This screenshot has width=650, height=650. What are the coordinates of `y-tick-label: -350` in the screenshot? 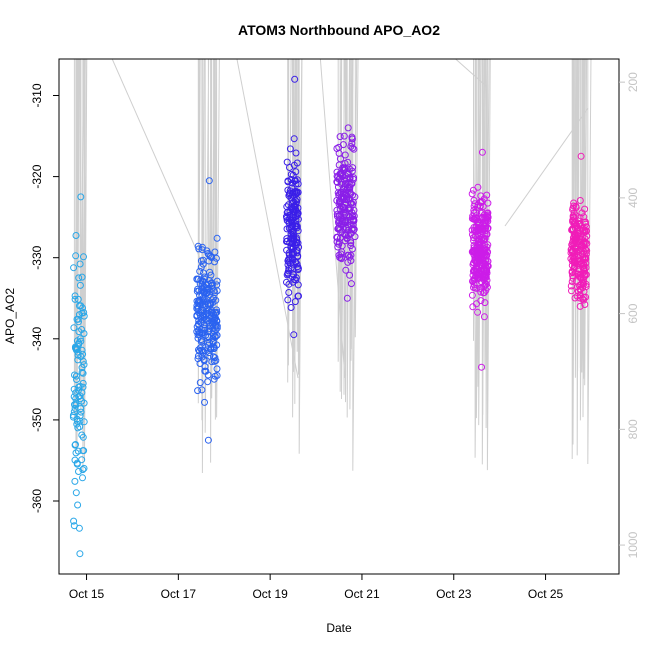 It's located at (37, 420).